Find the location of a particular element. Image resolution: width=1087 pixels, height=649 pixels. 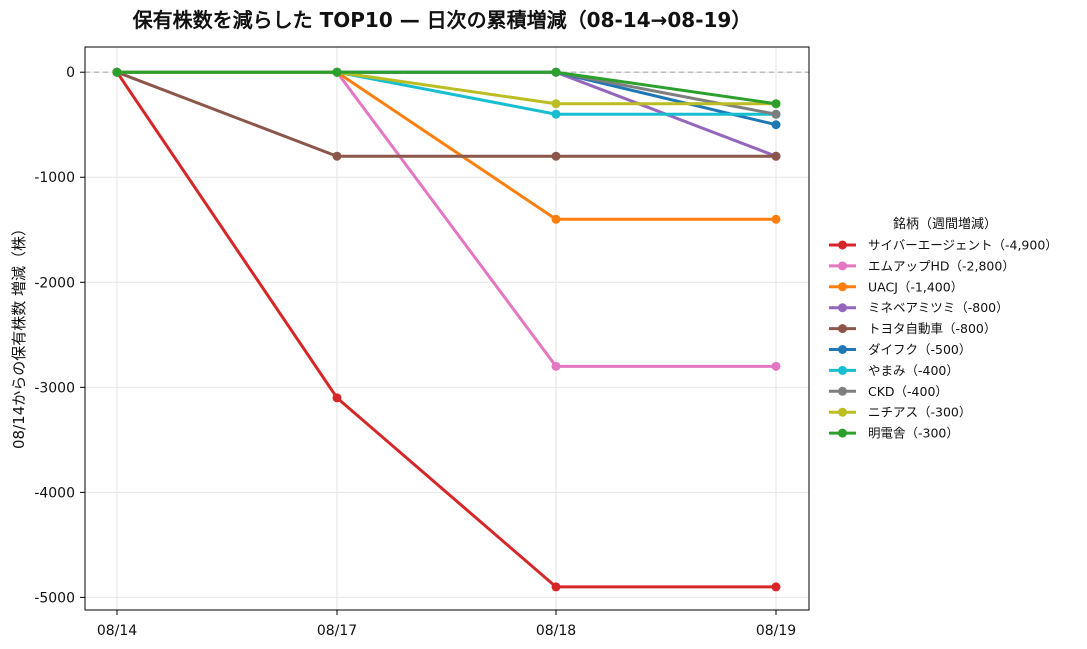

legend-label: エムアップHD（-2,800） is located at coordinates (941, 265).